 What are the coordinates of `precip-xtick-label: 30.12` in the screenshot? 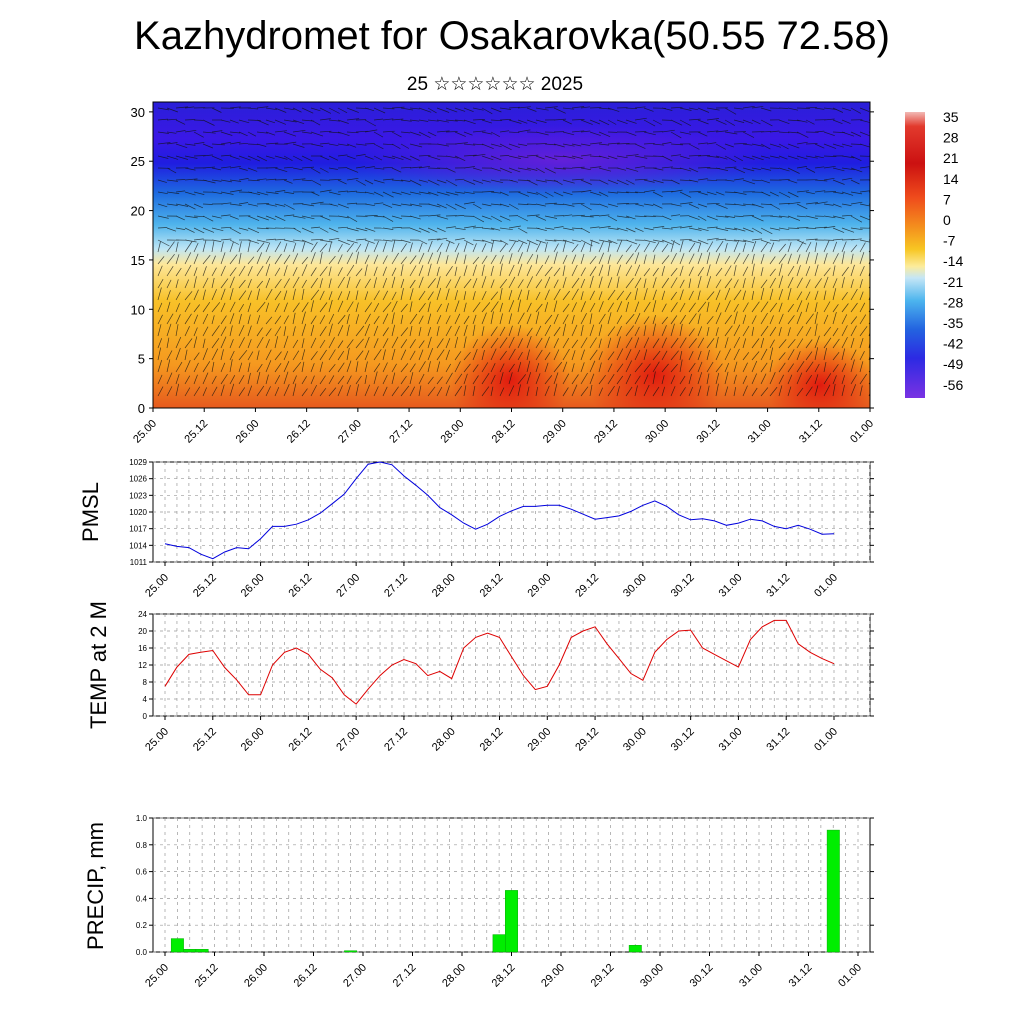 It's located at (702, 976).